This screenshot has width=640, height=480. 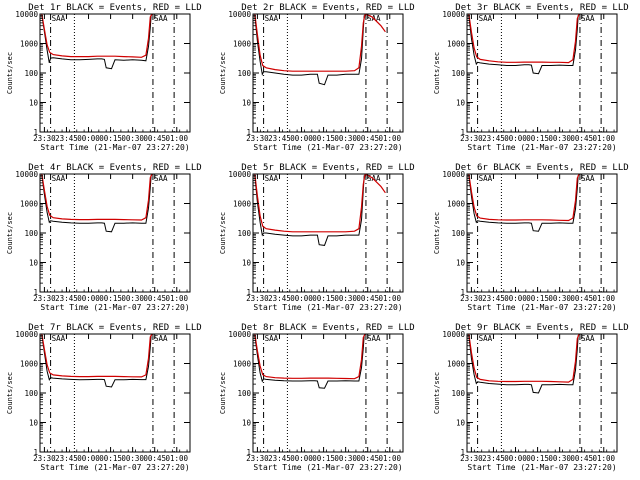 What do you see at coordinates (541, 168) in the screenshot?
I see `chart-title: Det 6r BLACK = Events, RED = LLD` at bounding box center [541, 168].